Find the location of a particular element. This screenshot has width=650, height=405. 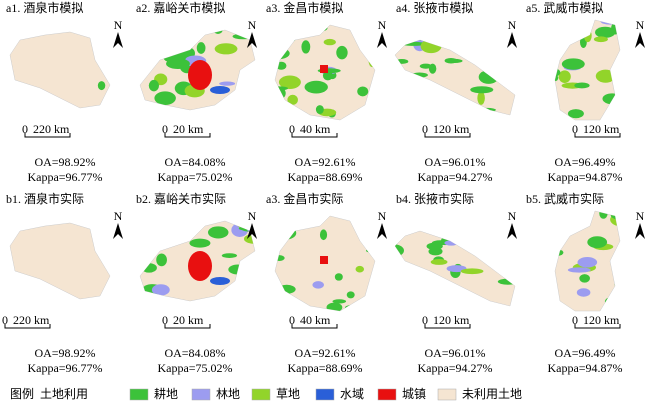

legend-subtitle: 土地利用 is located at coordinates (64, 394).